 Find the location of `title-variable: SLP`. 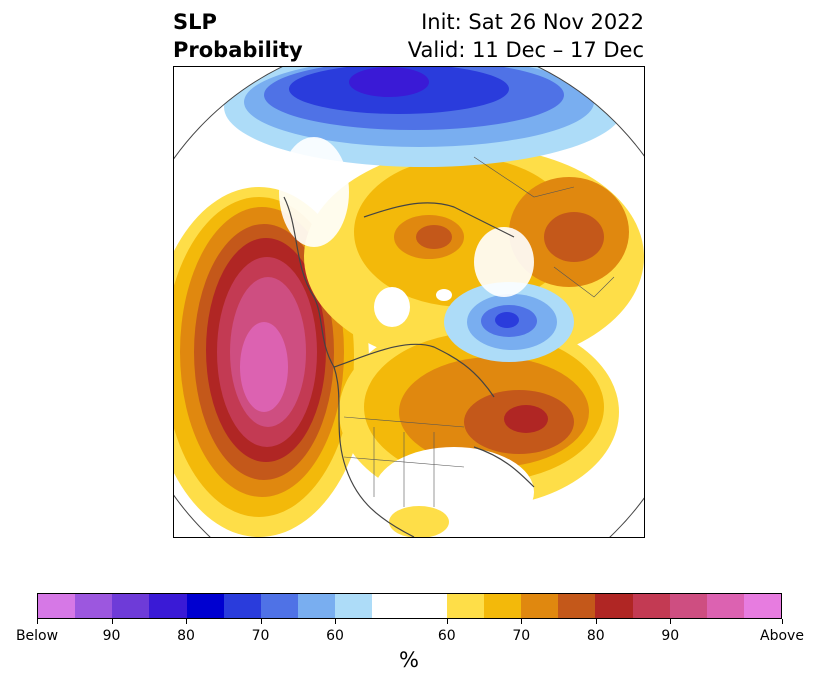

title-variable: SLP is located at coordinates (195, 22).